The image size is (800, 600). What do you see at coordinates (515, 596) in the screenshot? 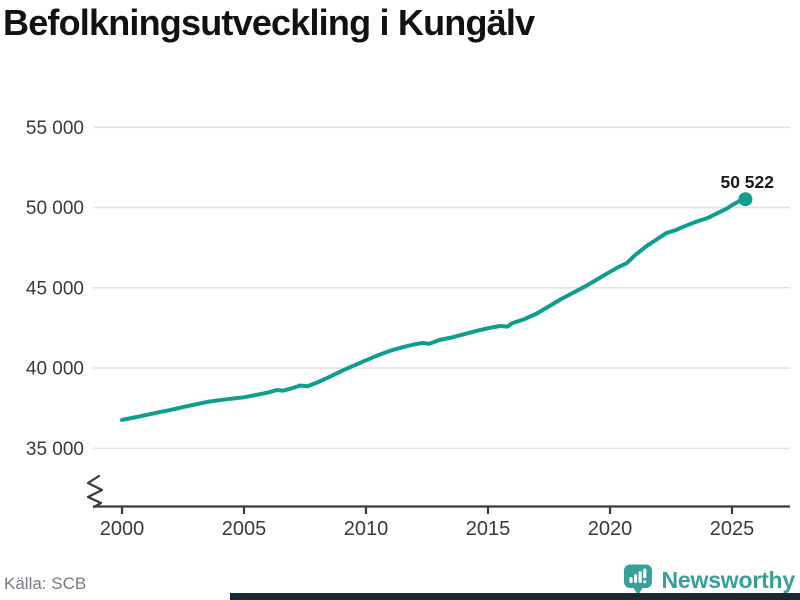
I see `bottom-bar` at bounding box center [515, 596].